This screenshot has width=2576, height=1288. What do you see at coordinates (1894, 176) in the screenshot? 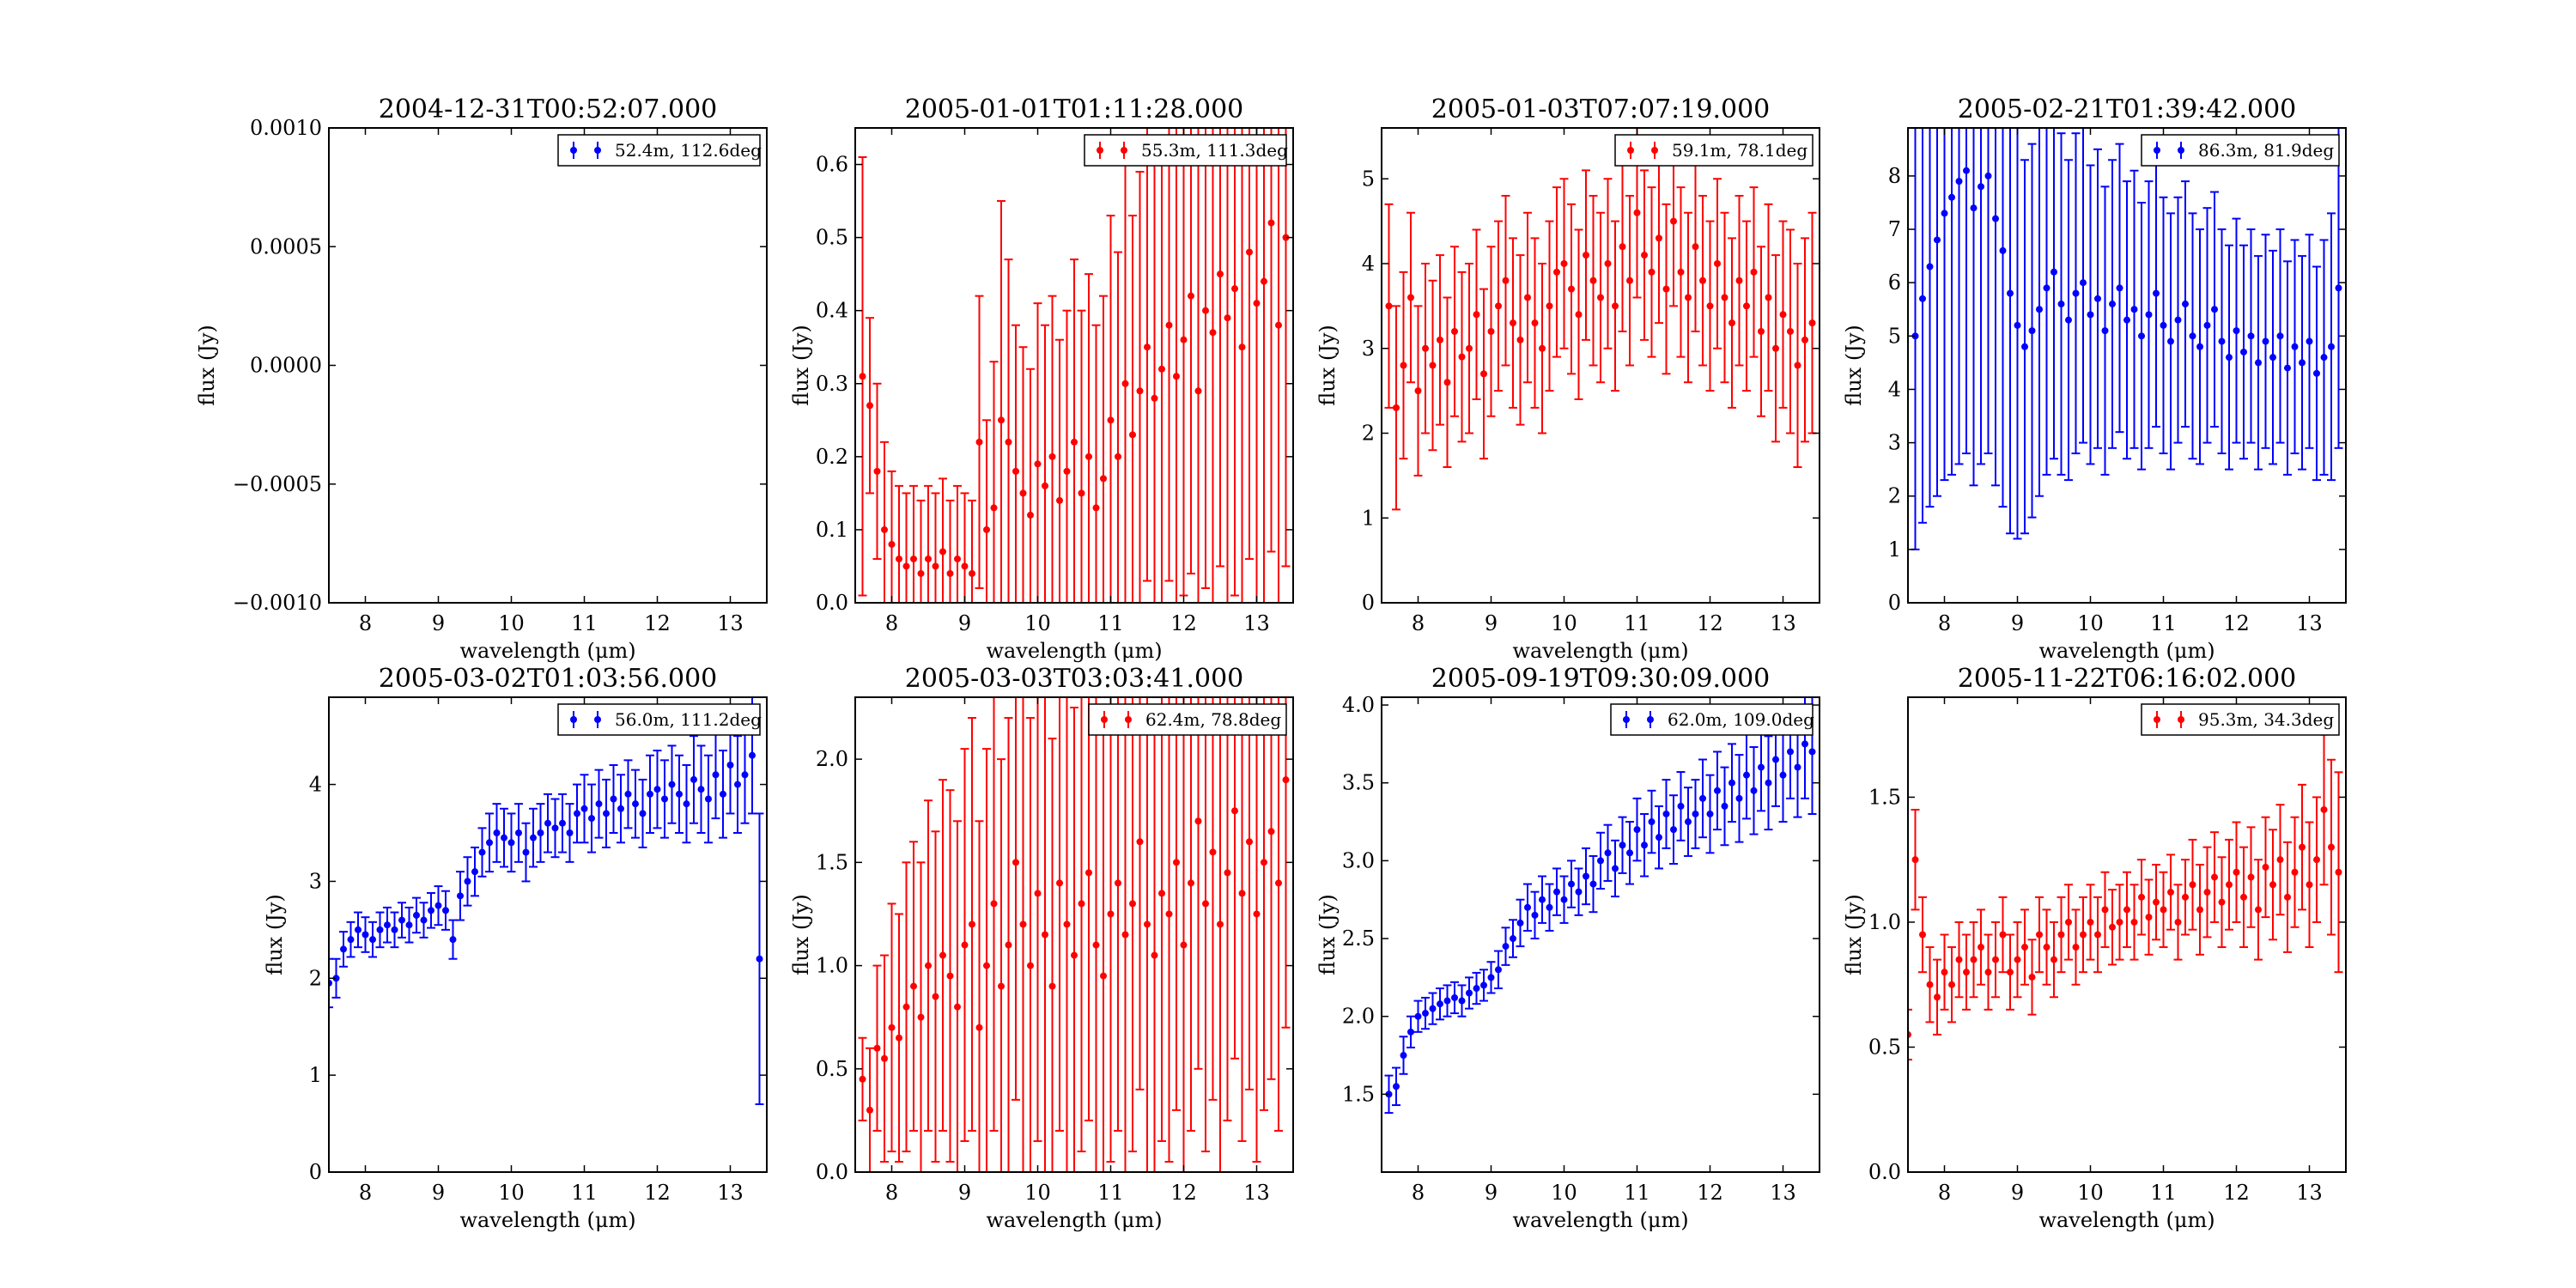
I see `y-tick-label: 8` at bounding box center [1894, 176].